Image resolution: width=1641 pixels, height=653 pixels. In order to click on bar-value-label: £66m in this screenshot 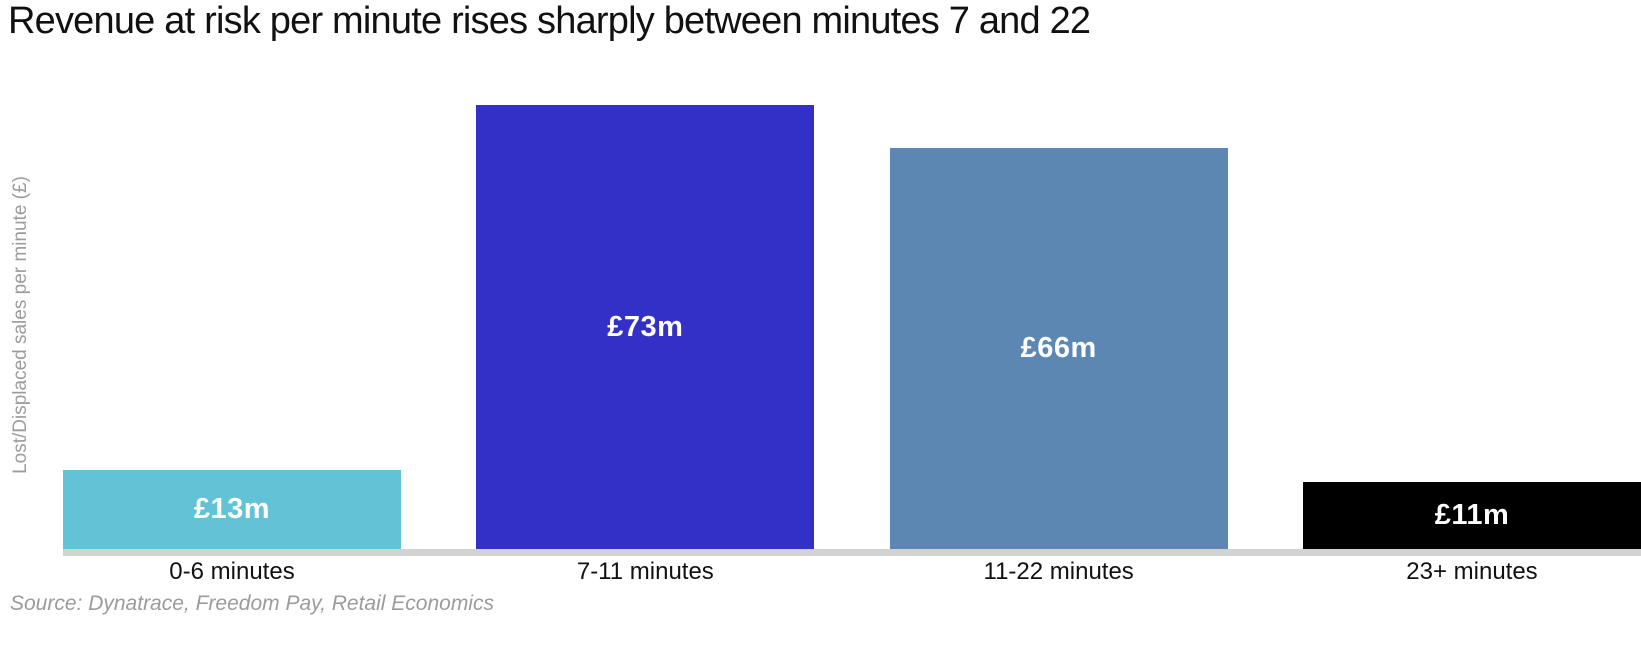, I will do `click(1058, 348)`.